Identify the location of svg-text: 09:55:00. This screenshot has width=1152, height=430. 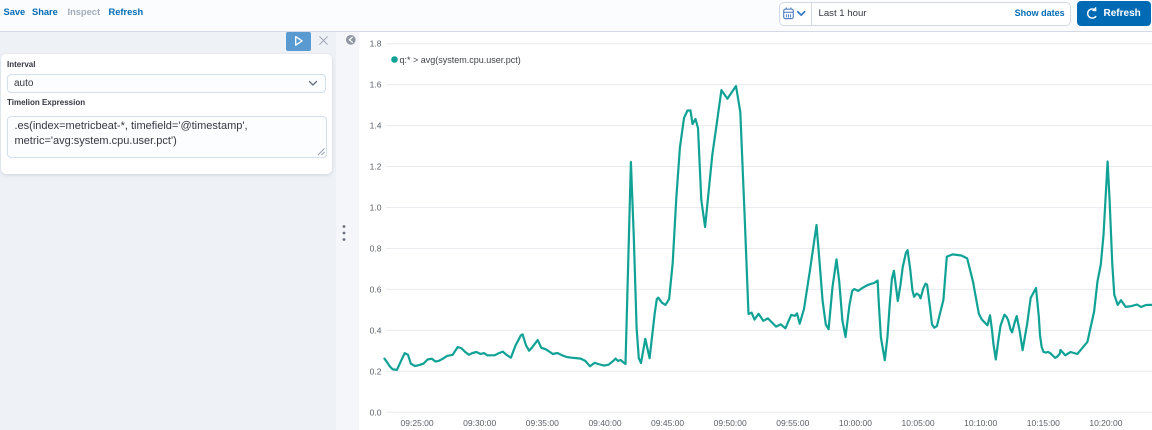
(792, 423).